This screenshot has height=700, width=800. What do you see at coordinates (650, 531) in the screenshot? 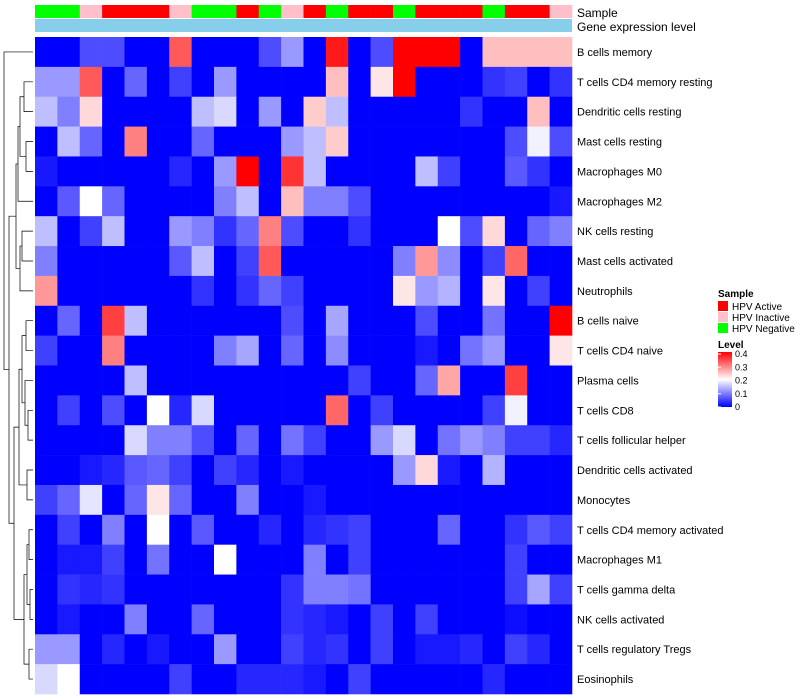
I see `row-label: T cells CD4 memory activated` at bounding box center [650, 531].